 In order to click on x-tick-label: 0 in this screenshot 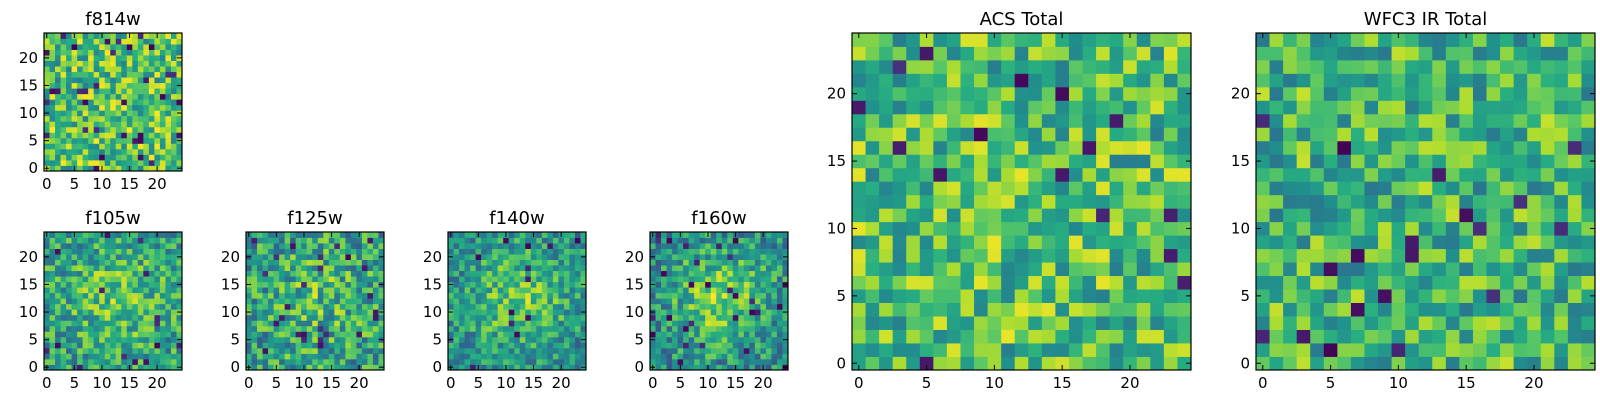, I will do `click(47, 383)`.